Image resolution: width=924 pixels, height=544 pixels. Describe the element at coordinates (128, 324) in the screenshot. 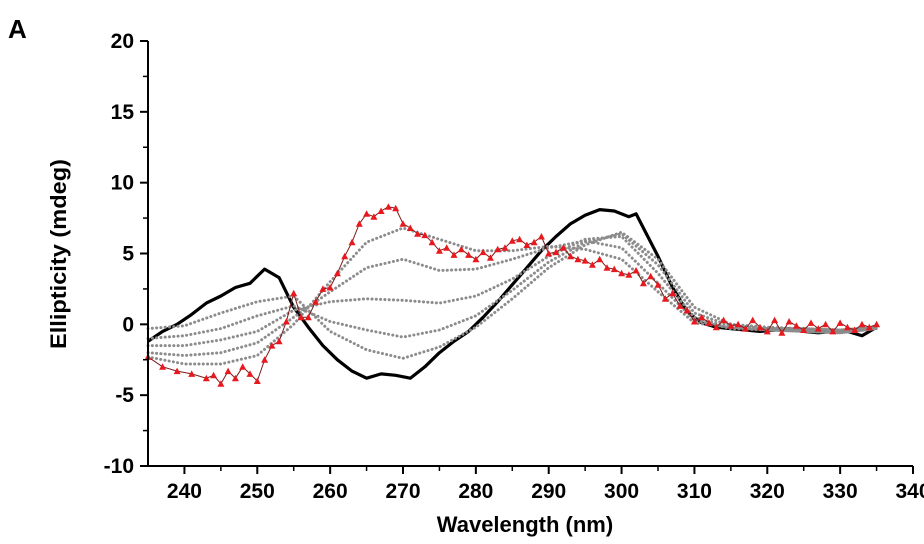

I see `y-tick-label: 0` at that location.